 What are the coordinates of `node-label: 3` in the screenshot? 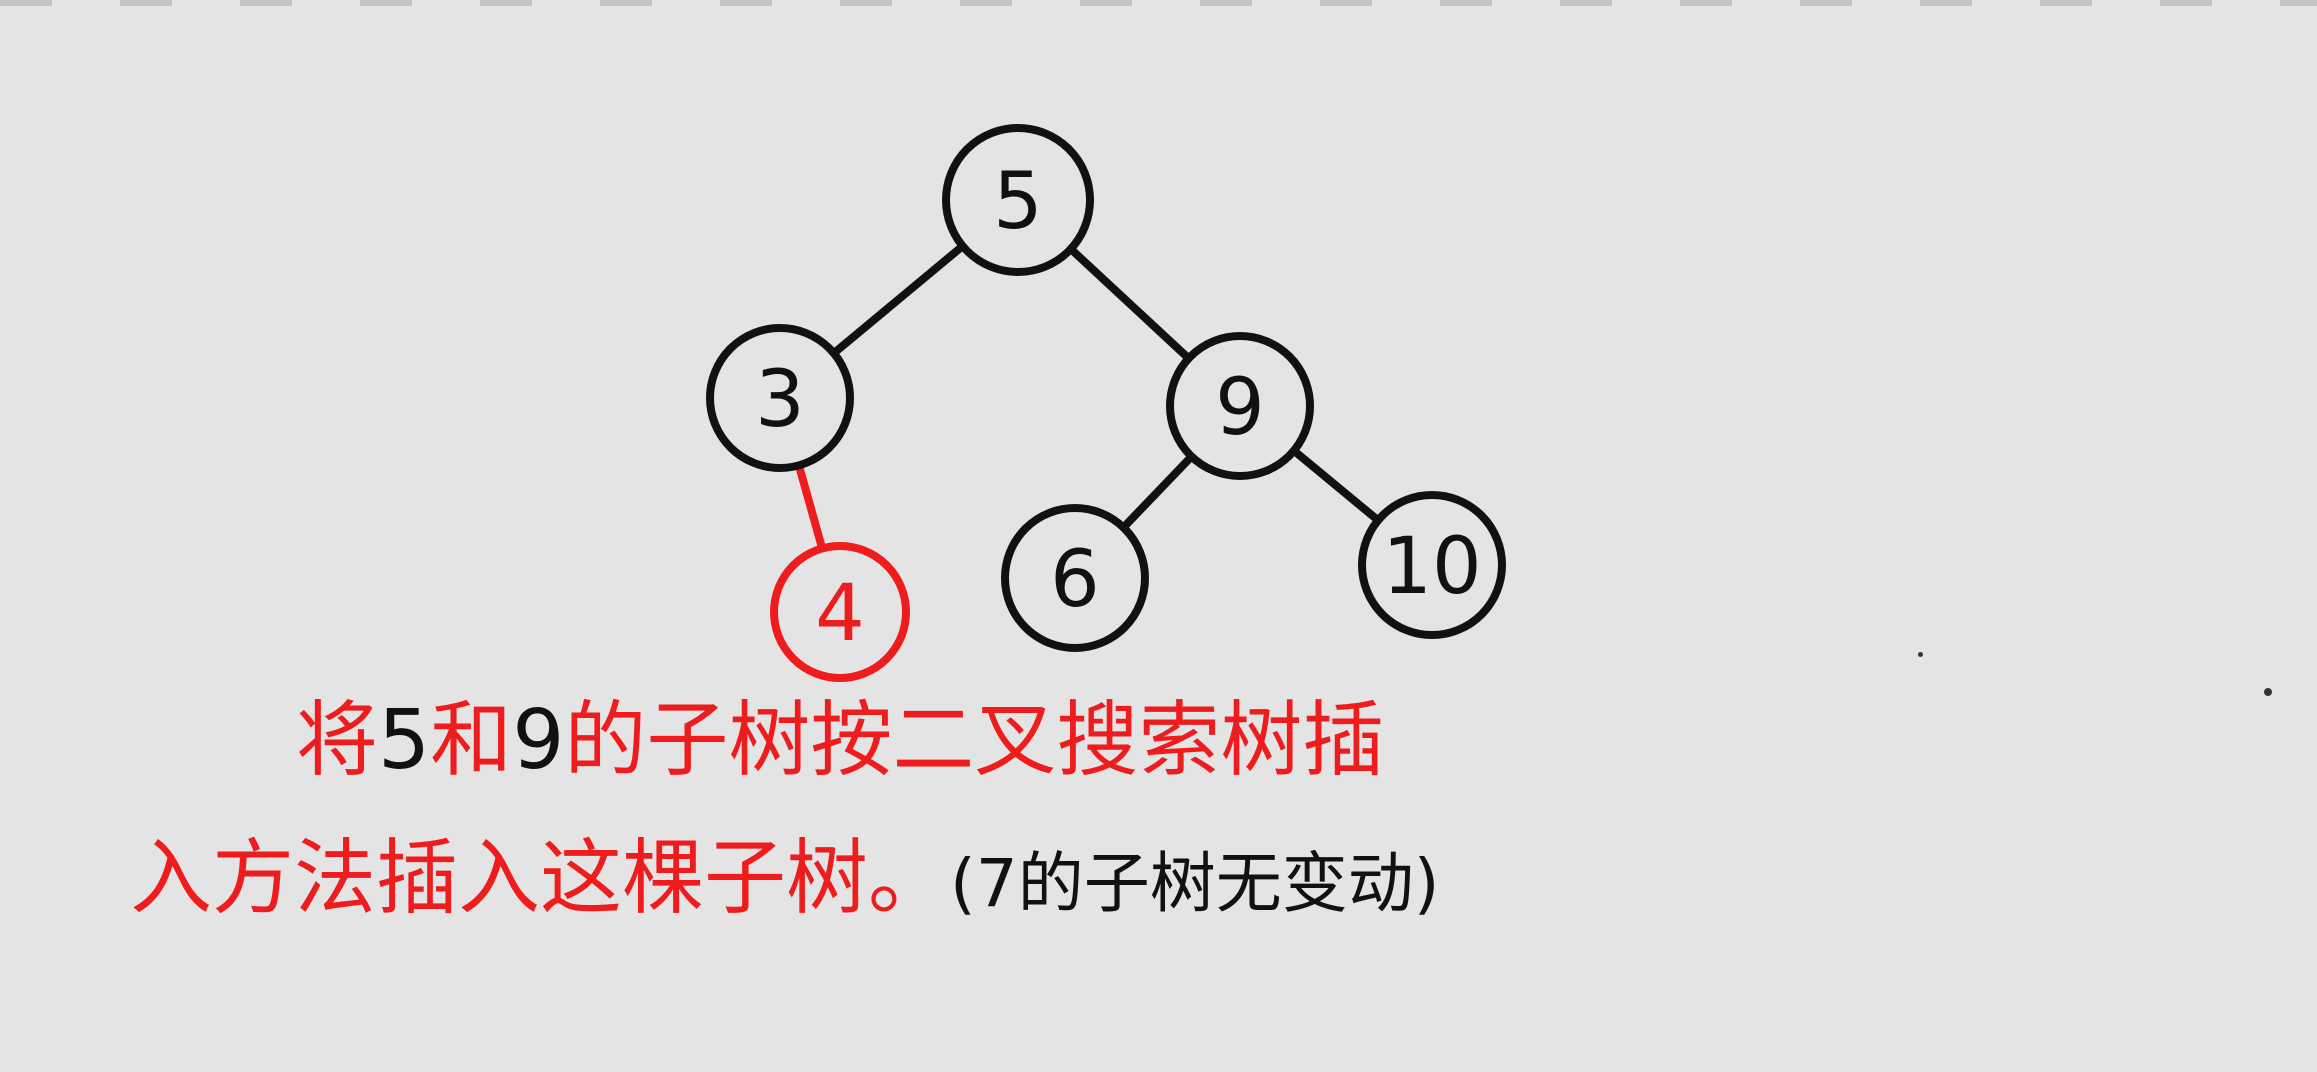 It's located at (780, 400).